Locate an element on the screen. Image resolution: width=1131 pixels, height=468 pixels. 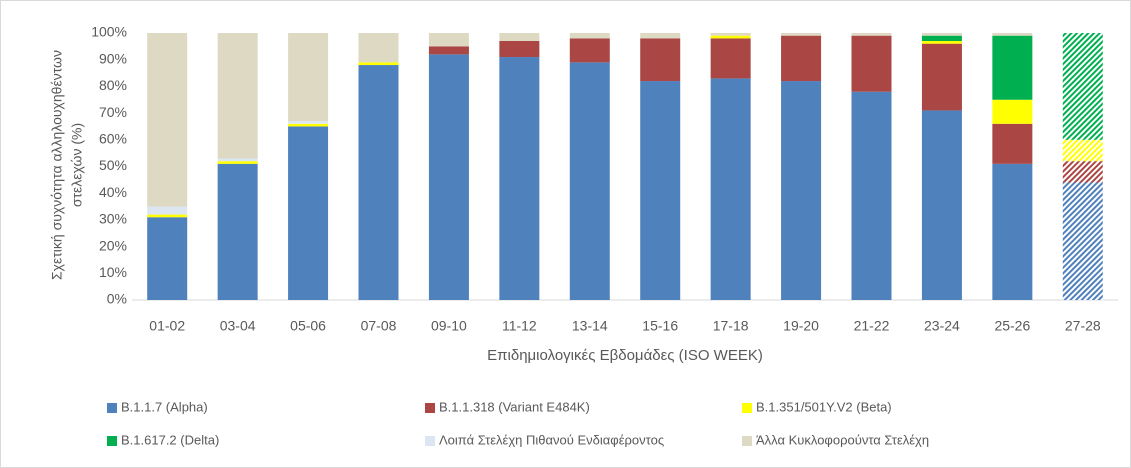
y-axis-label: Σχετική συχνότητα αλληλουχηθέντων is located at coordinates (57, 165).